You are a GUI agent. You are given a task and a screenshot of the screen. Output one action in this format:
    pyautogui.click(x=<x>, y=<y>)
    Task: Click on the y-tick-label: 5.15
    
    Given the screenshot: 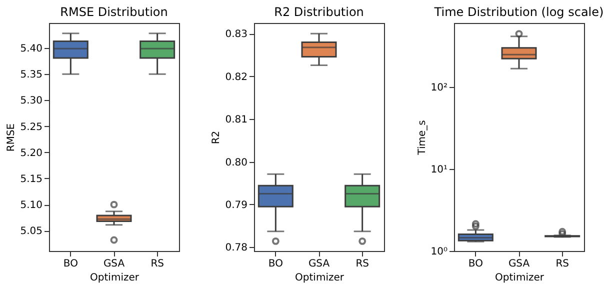 What is the action you would take?
    pyautogui.click(x=31, y=179)
    